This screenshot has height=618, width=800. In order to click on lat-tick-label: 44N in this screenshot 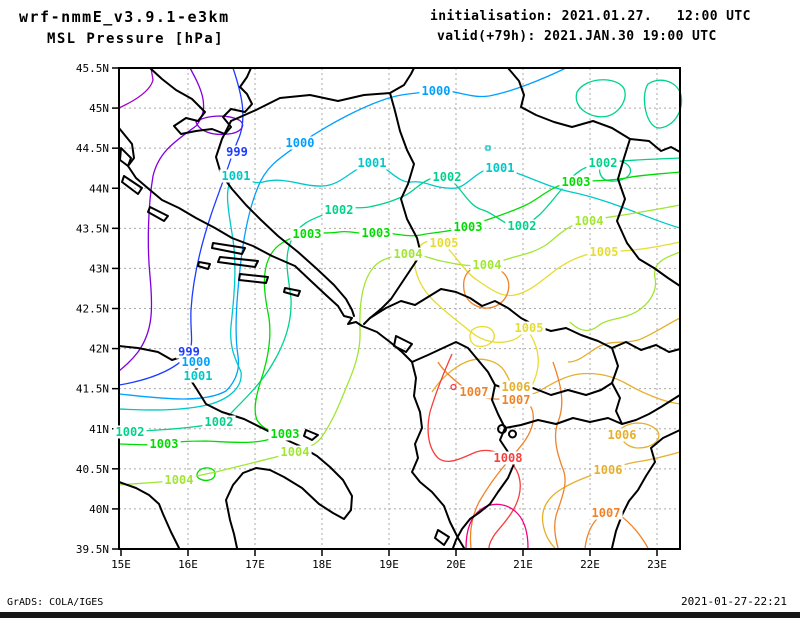, I will do `click(99, 188)`.